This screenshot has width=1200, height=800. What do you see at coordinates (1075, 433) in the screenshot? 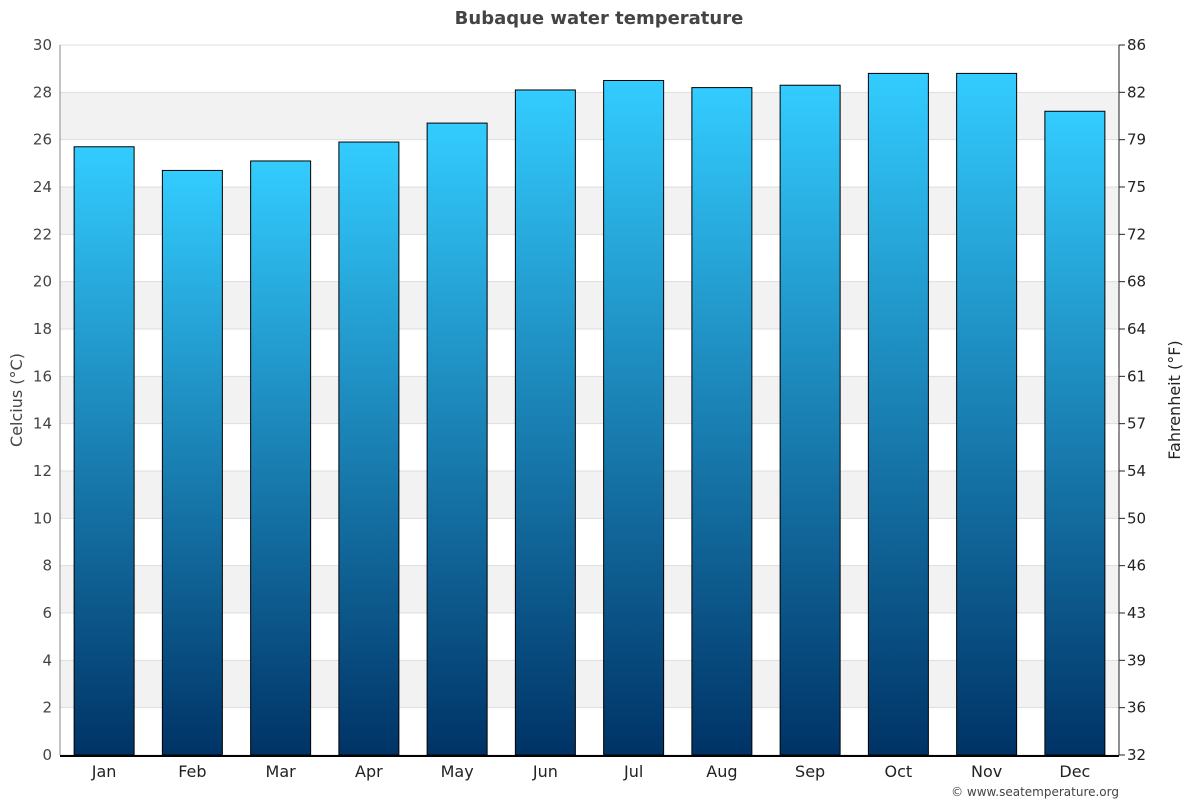
I see `bar-dec` at bounding box center [1075, 433].